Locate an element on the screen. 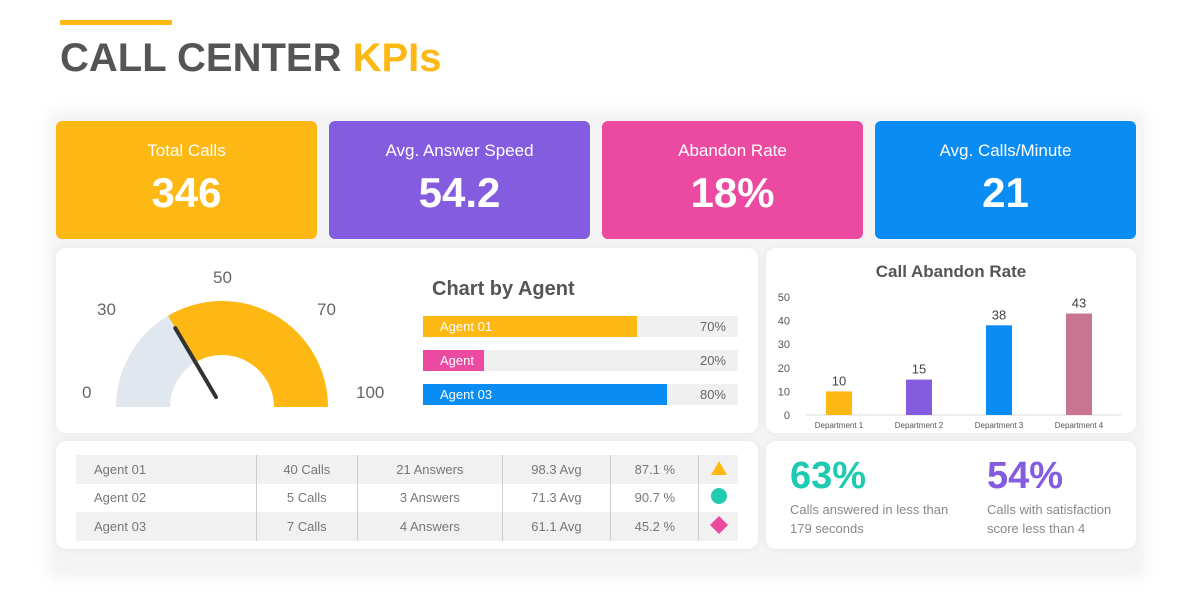 This screenshot has height=612, width=1200. data-label: 10 is located at coordinates (839, 380).